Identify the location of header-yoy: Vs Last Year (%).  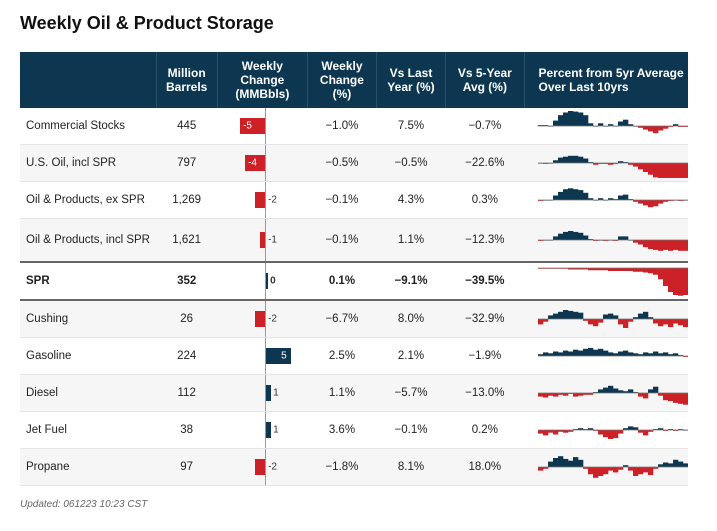
(410, 80).